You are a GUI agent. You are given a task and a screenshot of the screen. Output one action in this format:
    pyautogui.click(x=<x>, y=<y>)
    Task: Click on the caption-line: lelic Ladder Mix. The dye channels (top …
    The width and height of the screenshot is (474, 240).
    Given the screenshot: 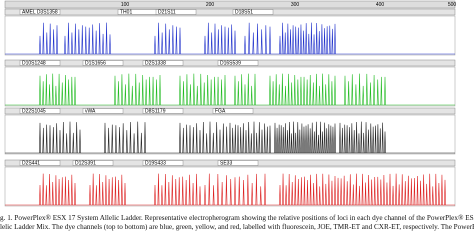 What is the action you would take?
    pyautogui.click(x=237, y=227)
    